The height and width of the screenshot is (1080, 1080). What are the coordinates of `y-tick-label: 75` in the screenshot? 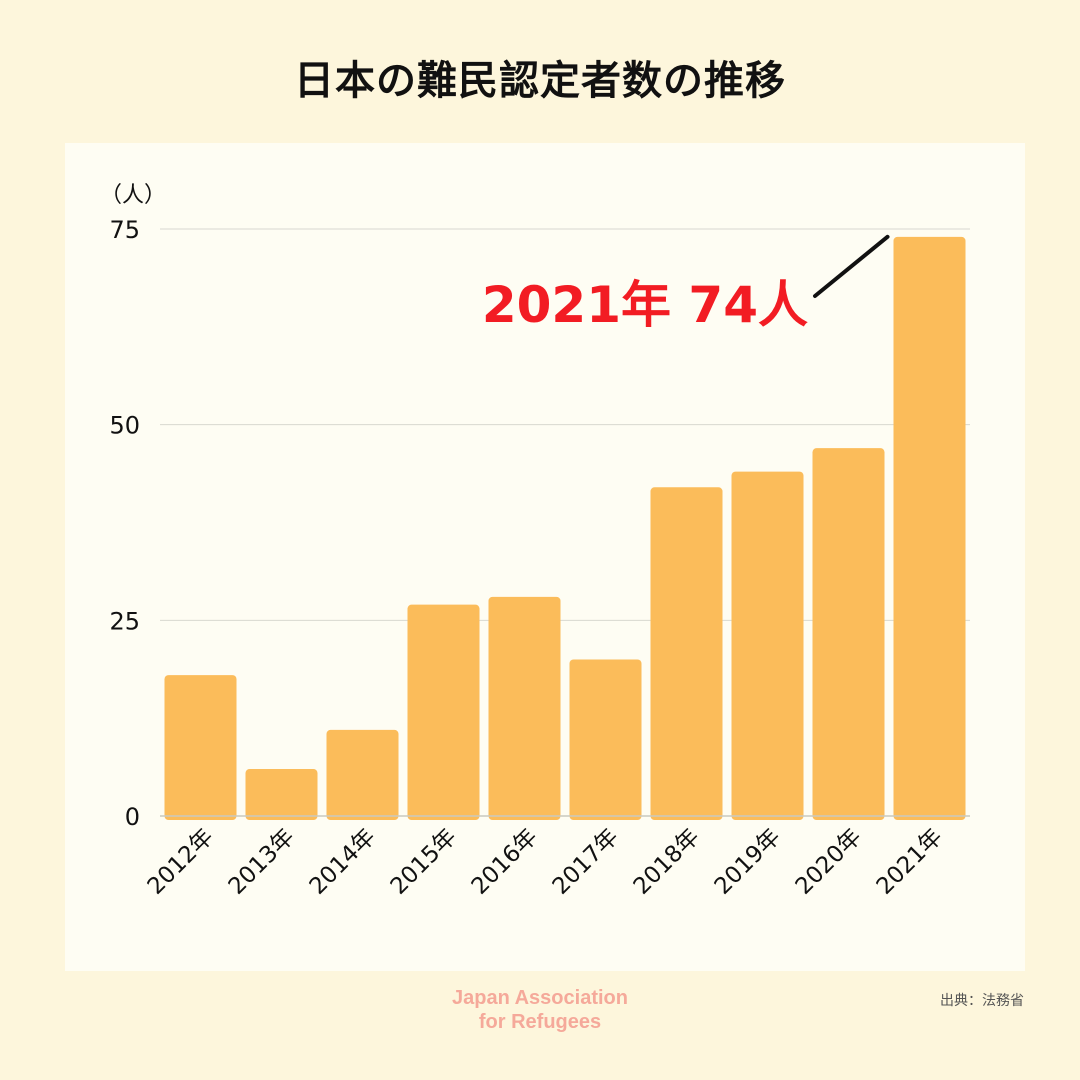 It's located at (124, 230).